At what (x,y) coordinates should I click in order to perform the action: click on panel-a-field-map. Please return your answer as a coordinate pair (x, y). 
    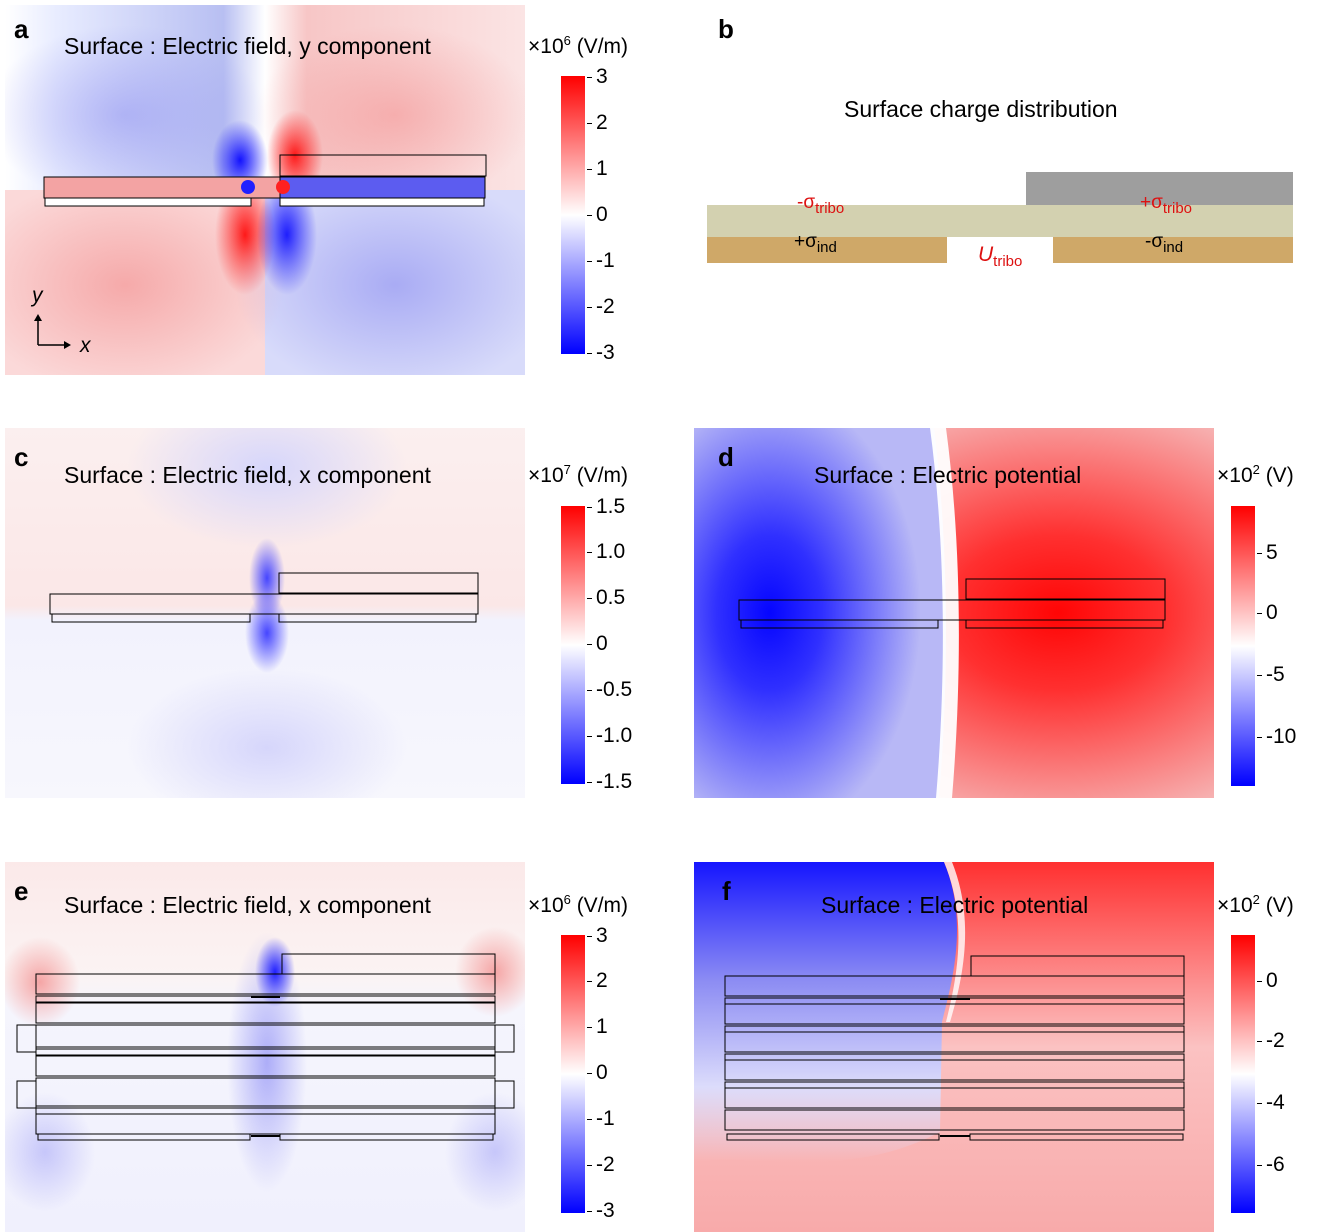
    Looking at the image, I should click on (265, 190).